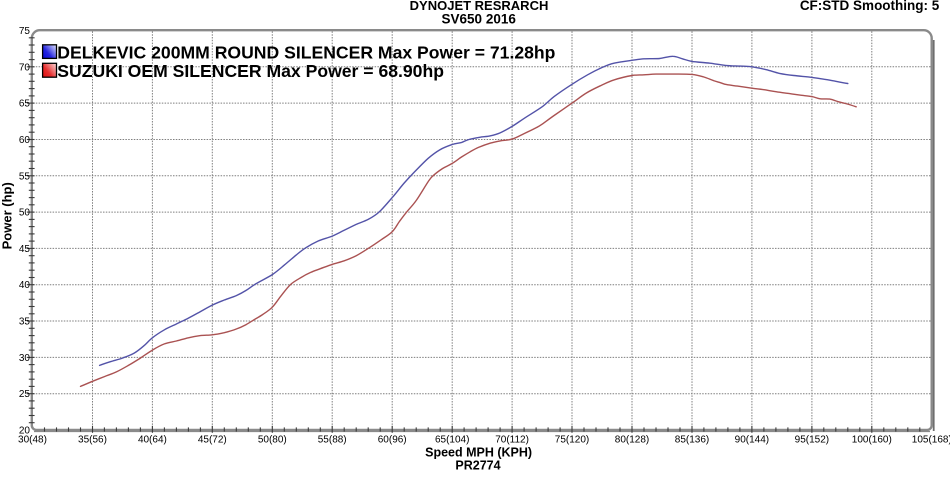 The height and width of the screenshot is (477, 950). I want to click on svg-text: 35, so click(25, 322).